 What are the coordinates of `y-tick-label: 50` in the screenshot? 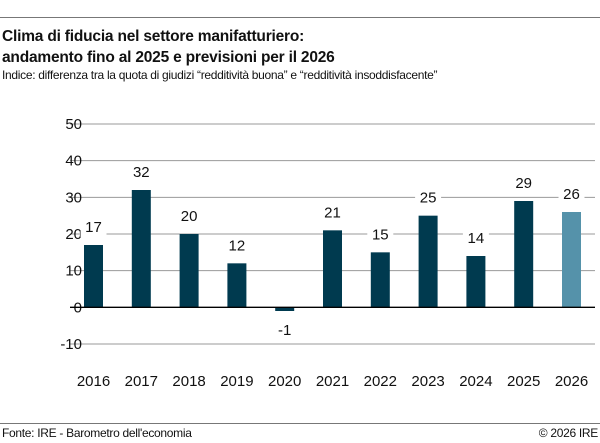 It's located at (73, 124).